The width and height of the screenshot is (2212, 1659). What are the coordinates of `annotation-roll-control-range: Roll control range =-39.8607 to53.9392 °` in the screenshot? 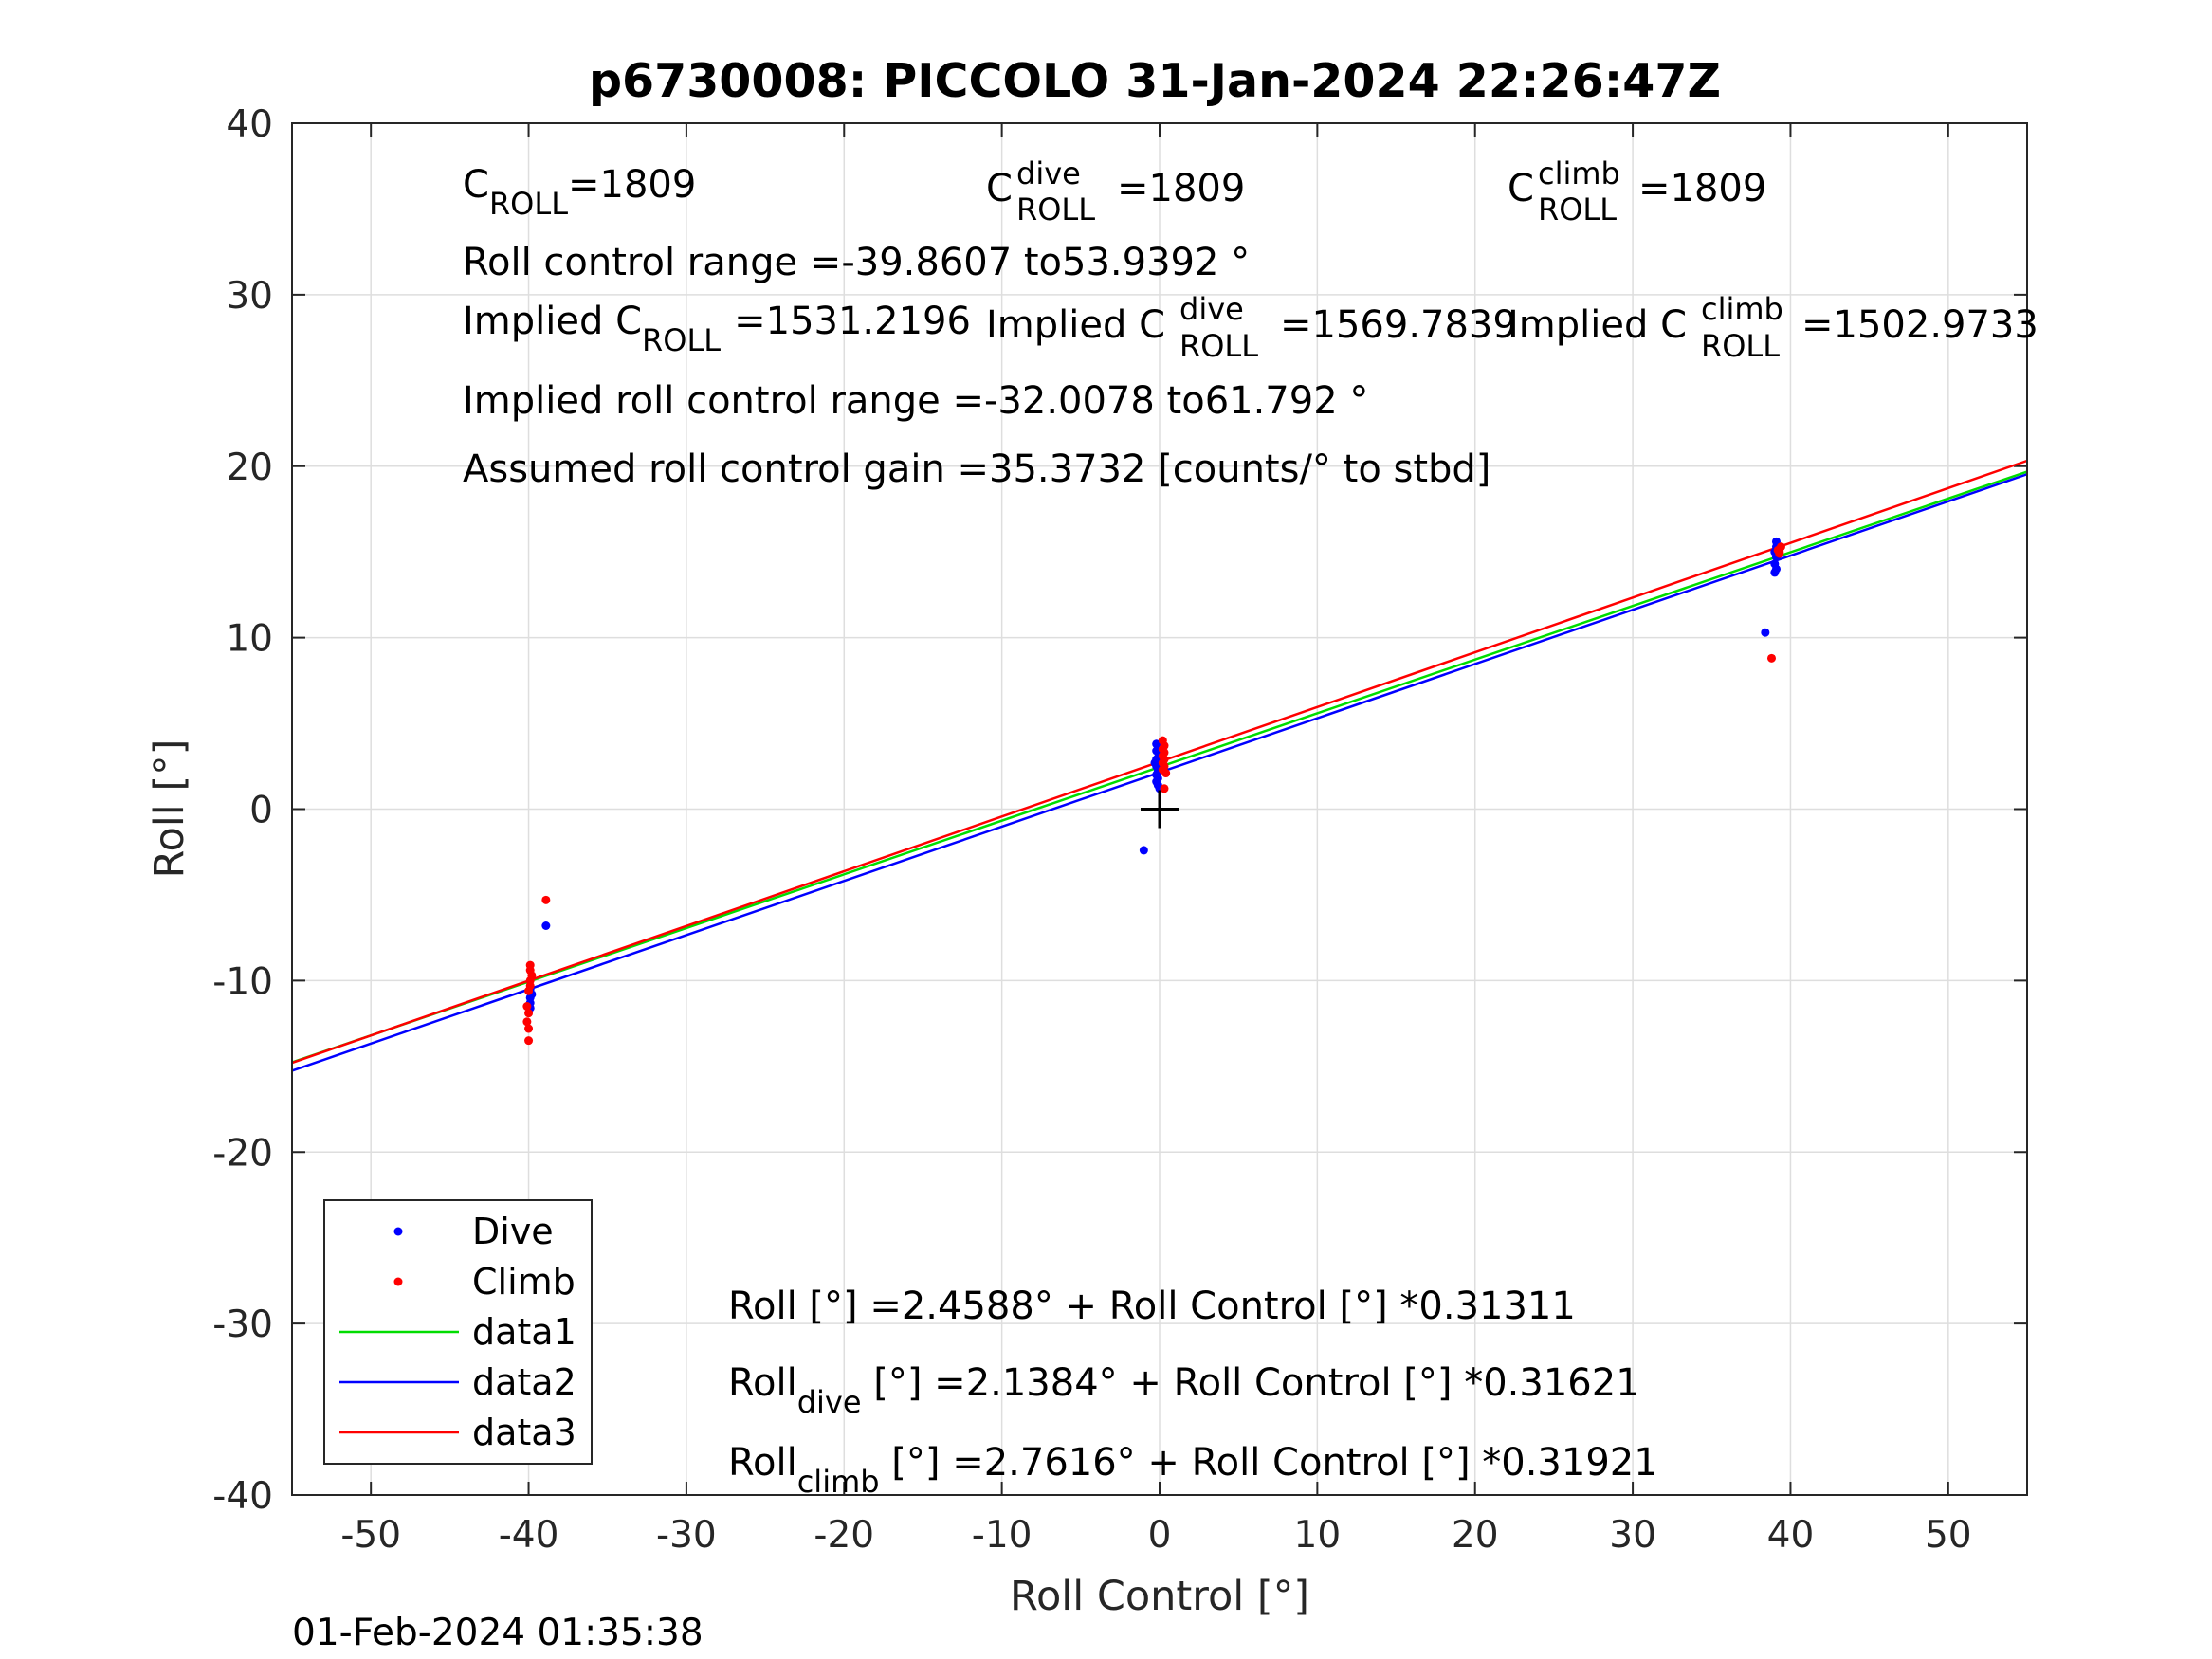 It's located at (856, 262).